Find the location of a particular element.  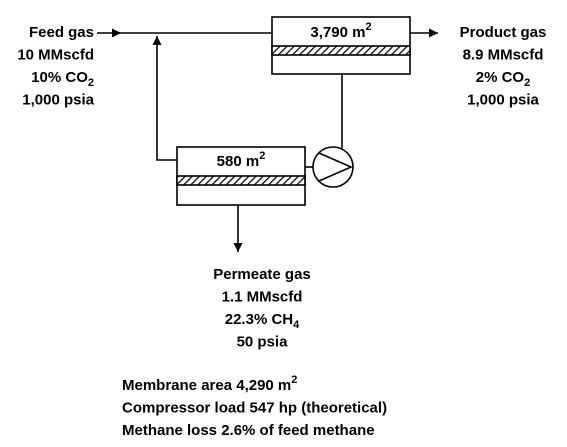

feed-label: 10 MMscfd is located at coordinates (55, 54).